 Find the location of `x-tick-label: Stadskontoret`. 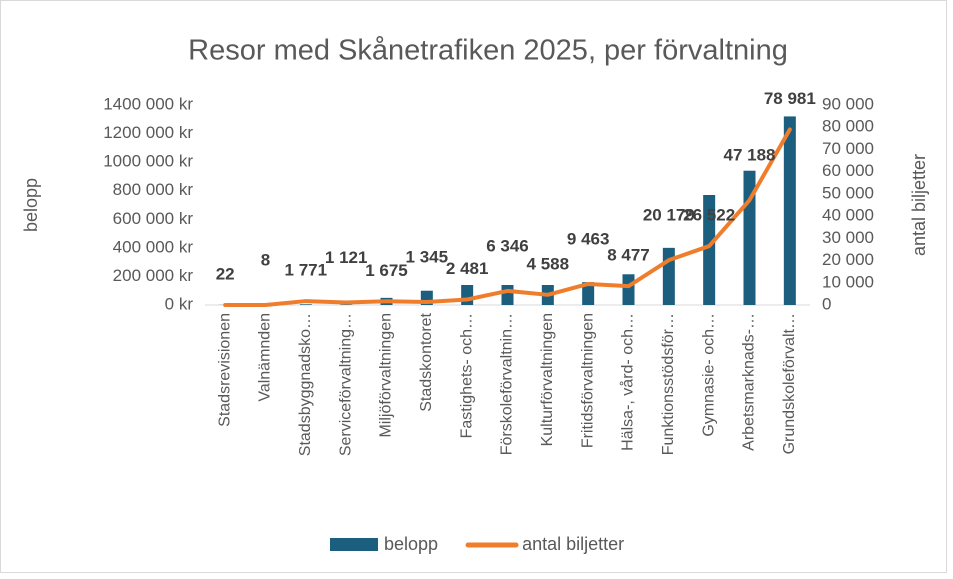

x-tick-label: Stadskontoret is located at coordinates (426, 361).